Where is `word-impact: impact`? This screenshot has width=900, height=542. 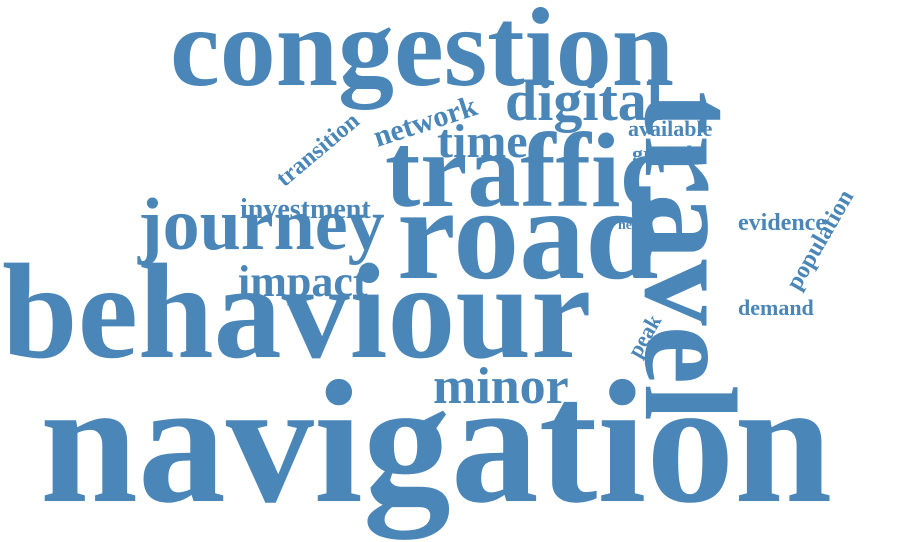 word-impact: impact is located at coordinates (303, 281).